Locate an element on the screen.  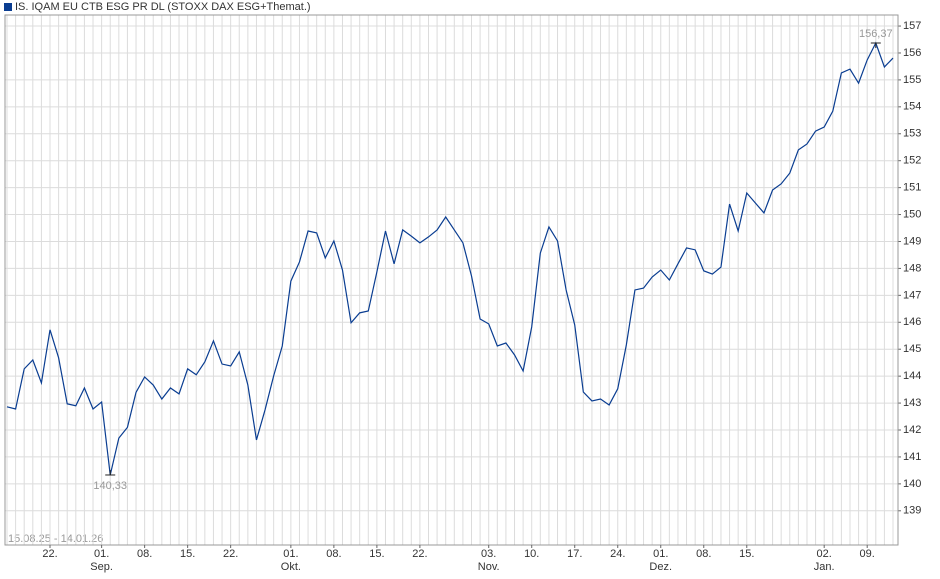
x-tick-label: 24. is located at coordinates (617, 554).